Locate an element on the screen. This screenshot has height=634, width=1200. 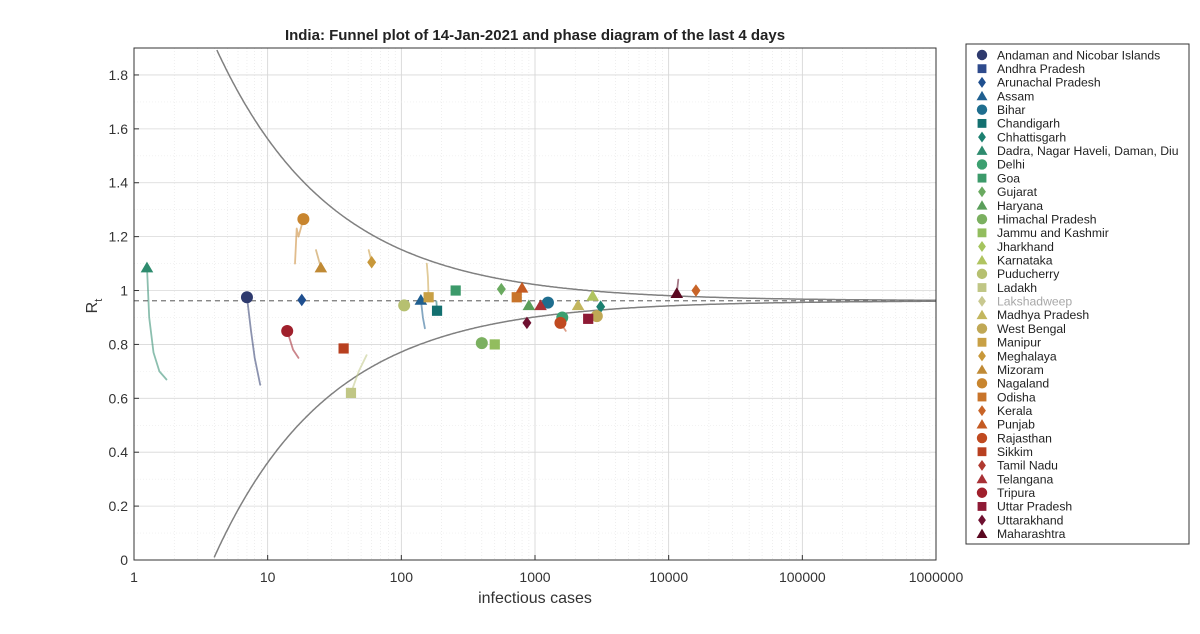
legend-marker-odisha is located at coordinates (982, 397).